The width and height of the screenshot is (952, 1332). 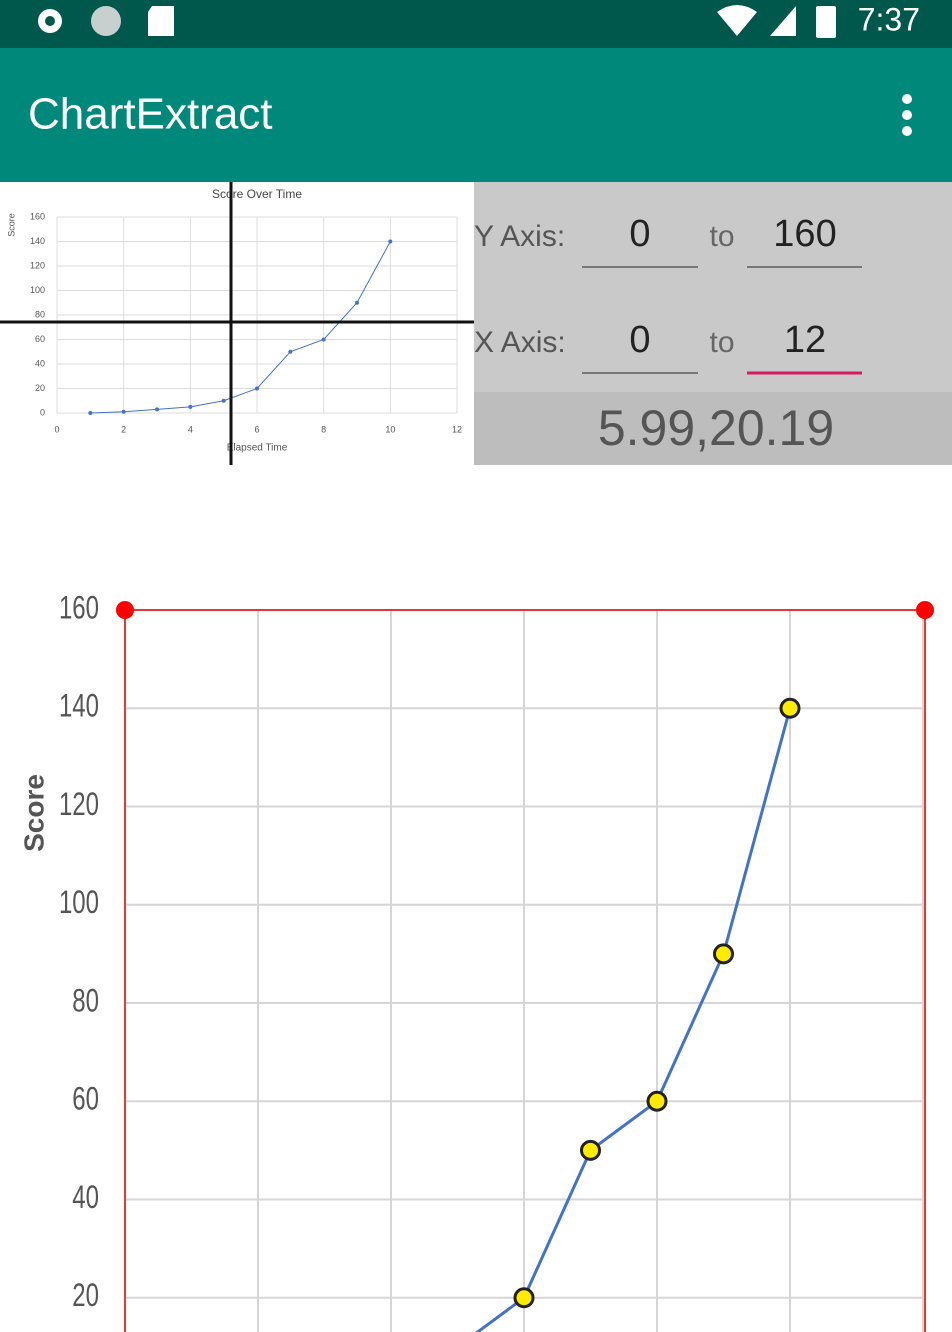 I want to click on sd-card-icon, so click(x=161, y=21).